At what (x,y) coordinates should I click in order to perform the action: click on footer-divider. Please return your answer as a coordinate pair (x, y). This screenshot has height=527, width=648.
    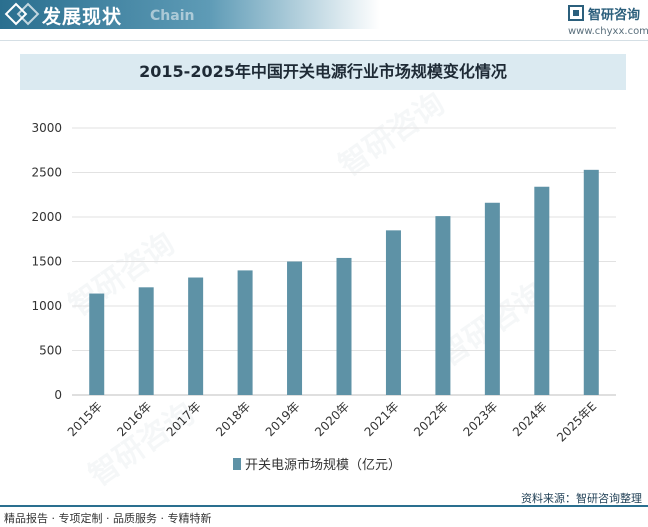
    Looking at the image, I should click on (324, 506).